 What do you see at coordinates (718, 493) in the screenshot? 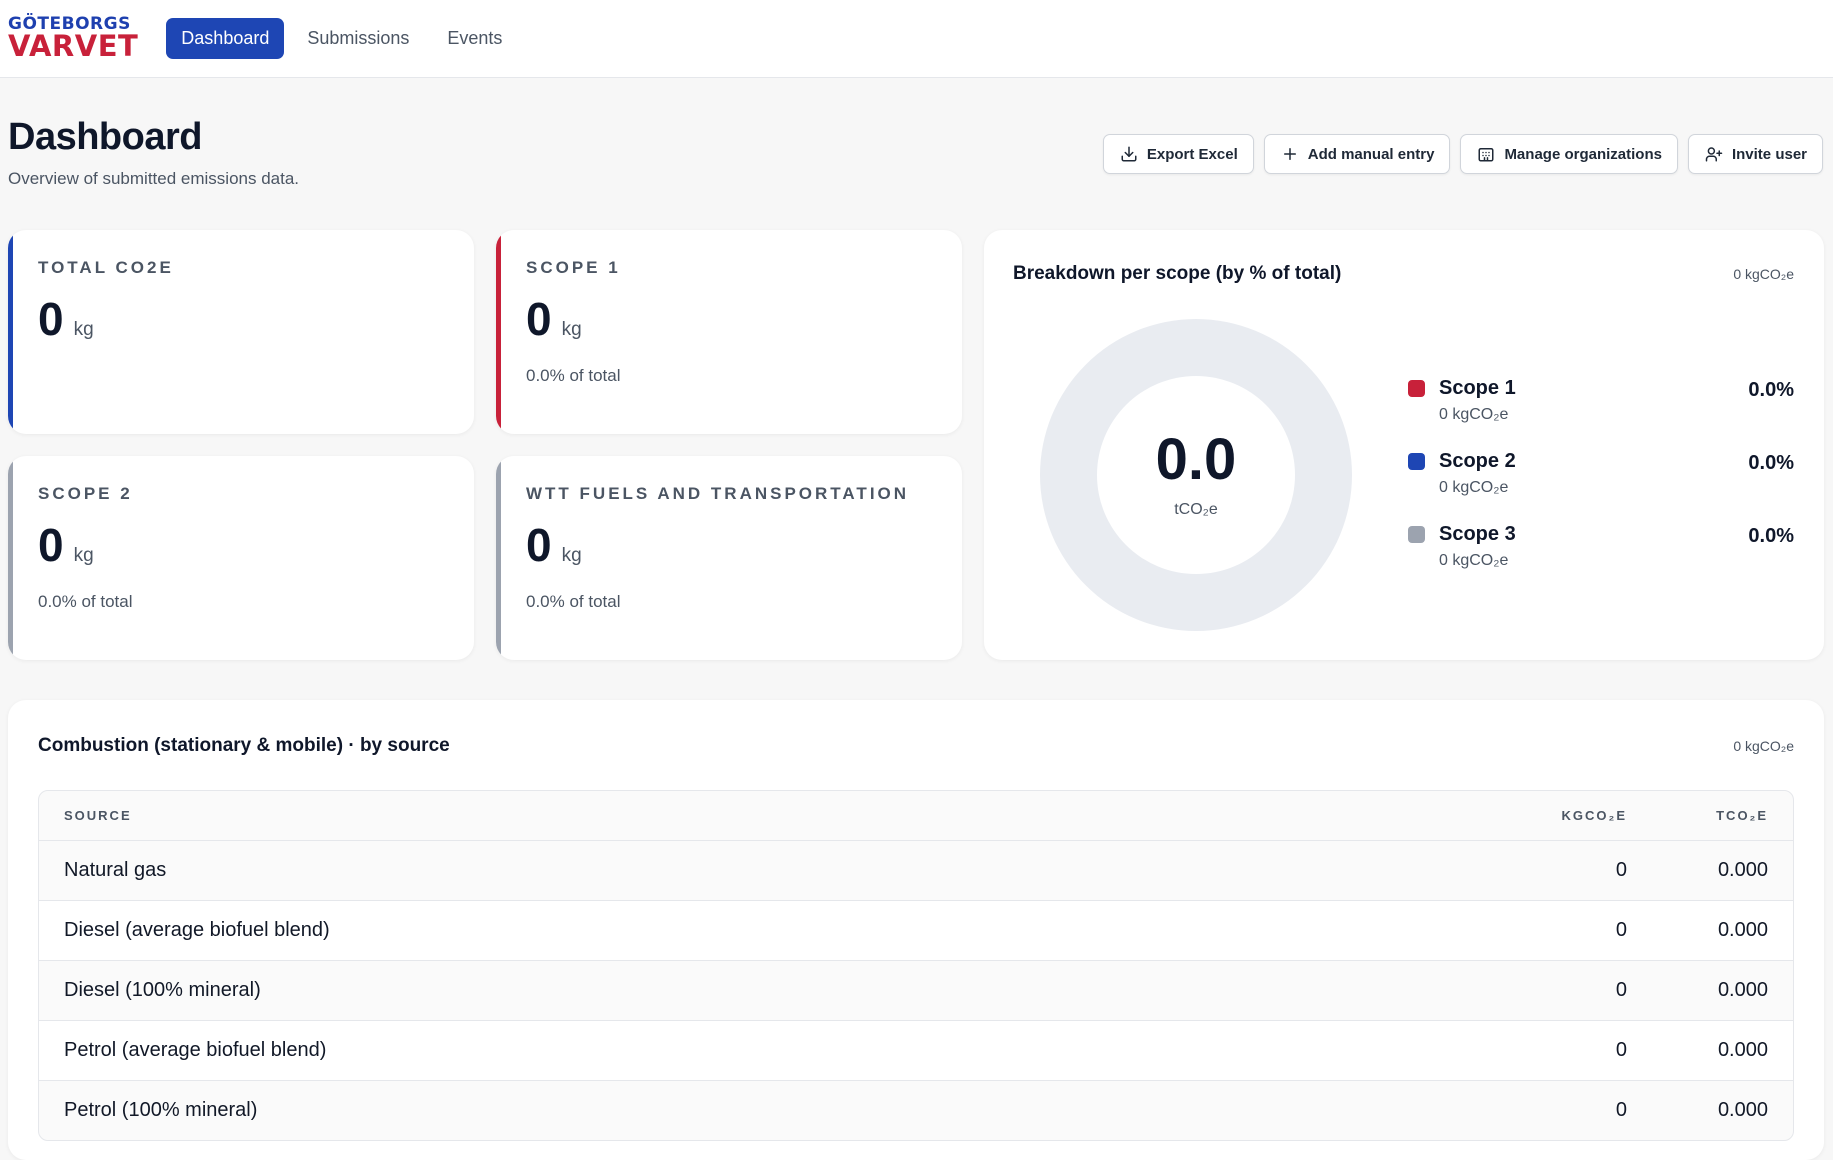
I see `card-label: WTT FUELS AND TRANSPORTATION` at bounding box center [718, 493].